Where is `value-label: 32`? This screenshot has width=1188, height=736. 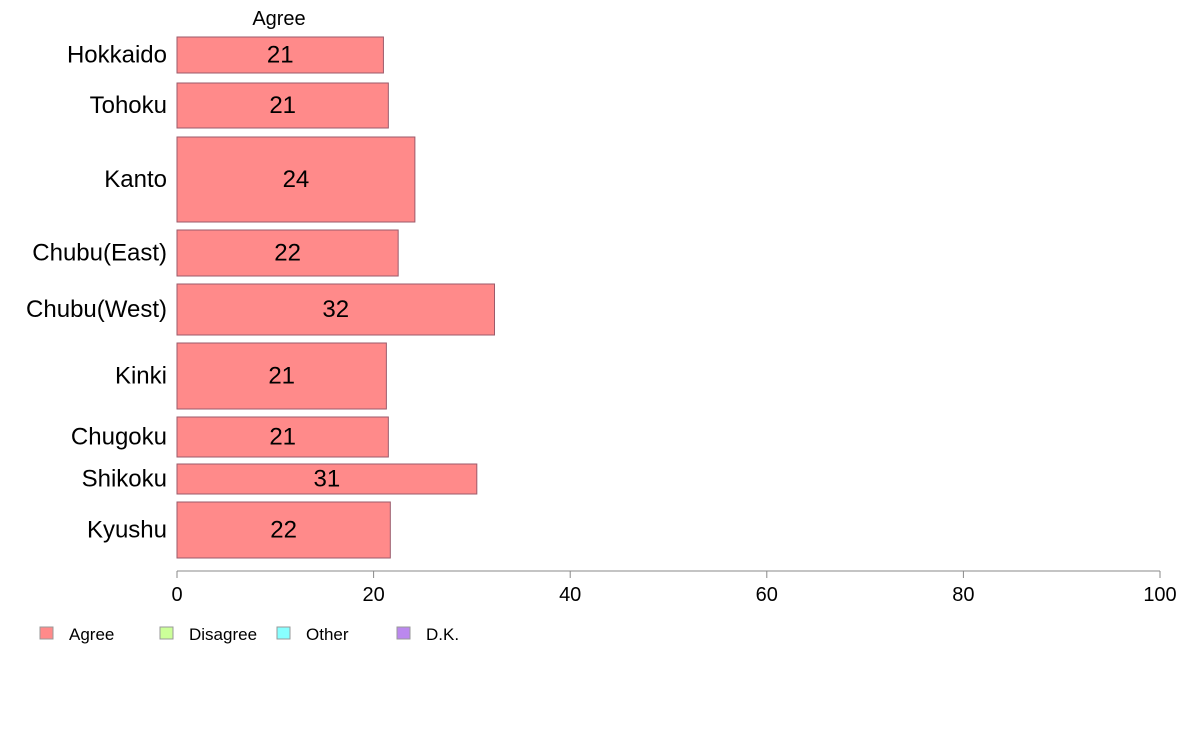 value-label: 32 is located at coordinates (335, 309).